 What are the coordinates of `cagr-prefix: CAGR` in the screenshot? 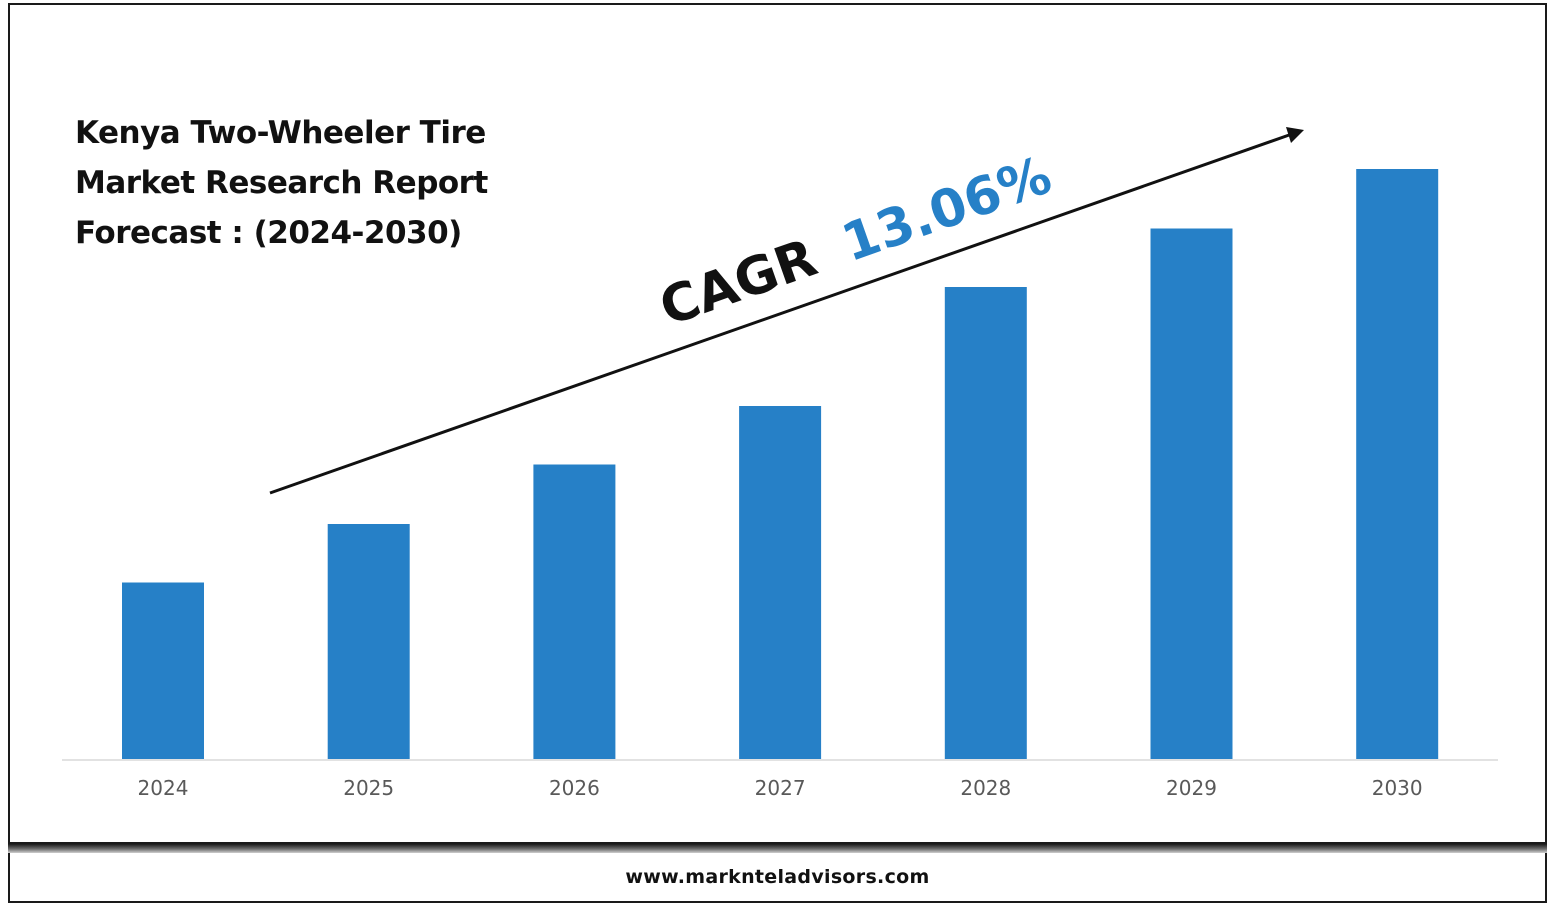 It's located at (738, 283).